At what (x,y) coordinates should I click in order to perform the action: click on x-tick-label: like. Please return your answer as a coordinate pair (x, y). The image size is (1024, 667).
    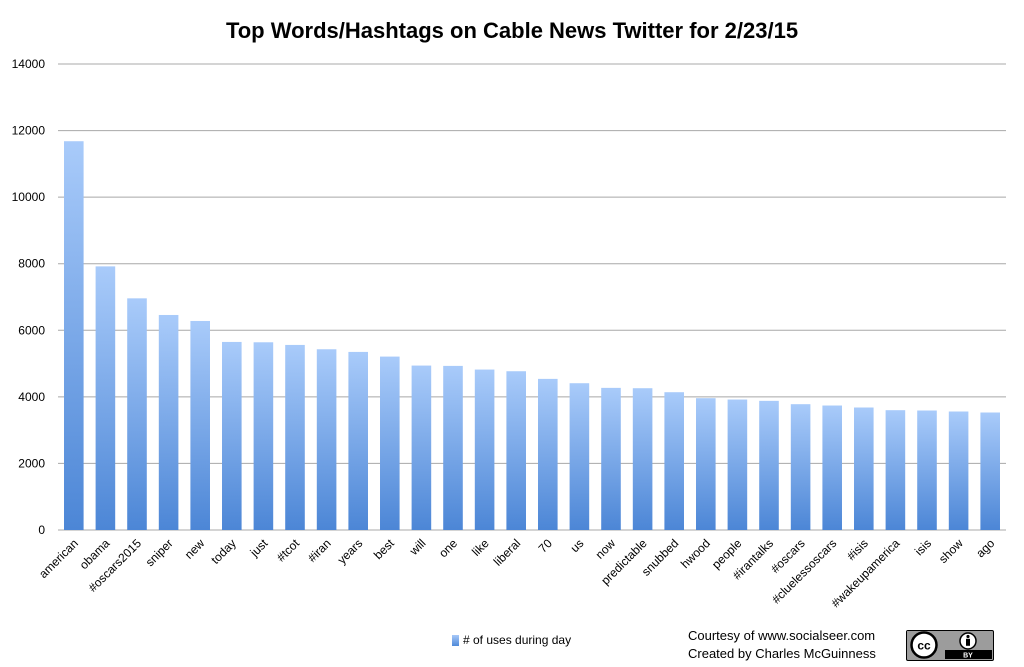
    Looking at the image, I should click on (480, 547).